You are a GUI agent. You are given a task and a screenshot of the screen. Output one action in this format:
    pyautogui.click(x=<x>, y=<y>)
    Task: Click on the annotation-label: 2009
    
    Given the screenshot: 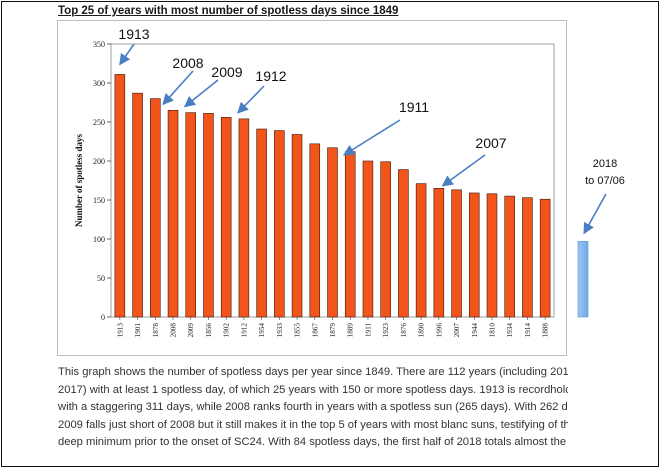 What is the action you would take?
    pyautogui.click(x=226, y=72)
    